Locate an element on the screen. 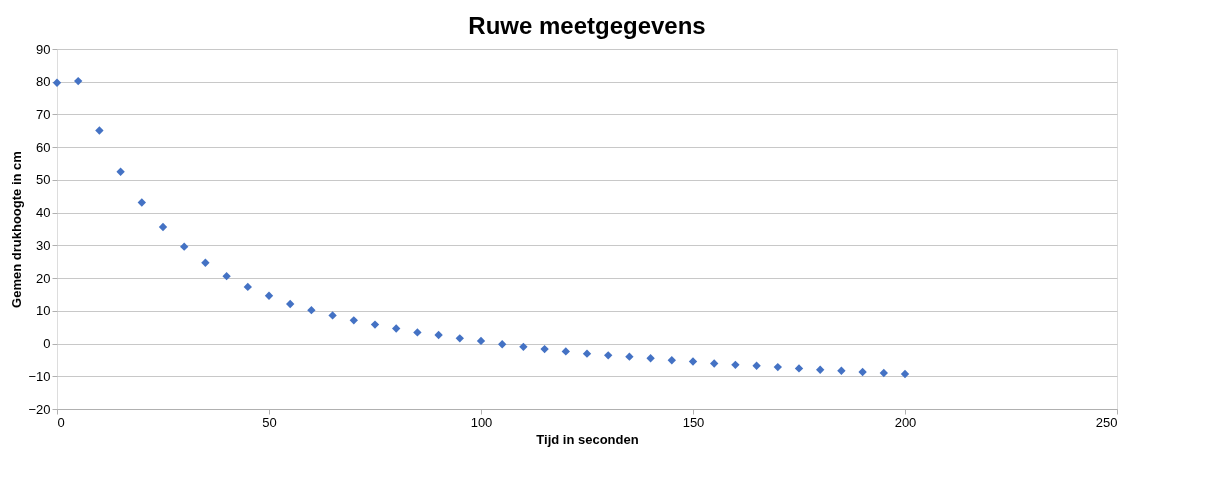  y-tick-label: 80 is located at coordinates (43, 82).